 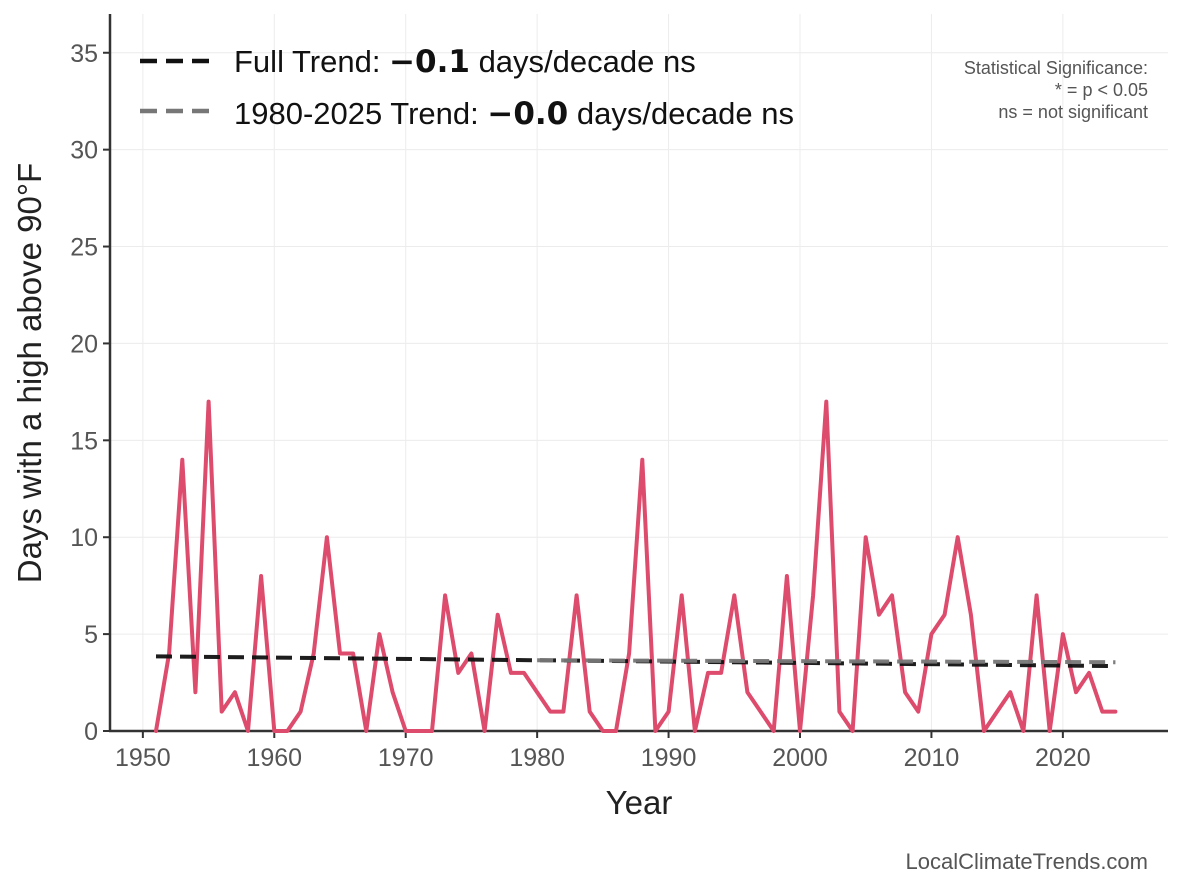 What do you see at coordinates (29, 373) in the screenshot?
I see `y-axis-title: Days with a high above 90°F` at bounding box center [29, 373].